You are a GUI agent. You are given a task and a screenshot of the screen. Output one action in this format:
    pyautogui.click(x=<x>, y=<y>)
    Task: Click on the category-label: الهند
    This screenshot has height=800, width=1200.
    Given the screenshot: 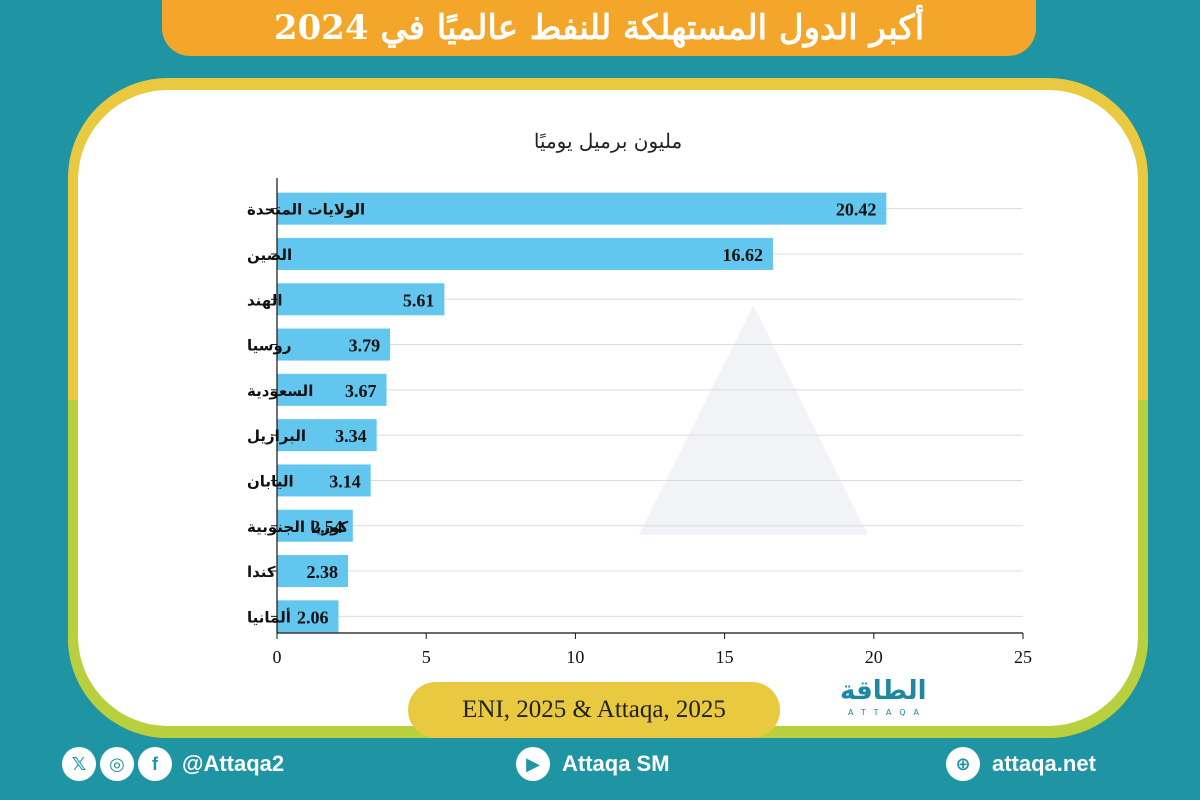 What is the action you would take?
    pyautogui.click(x=264, y=300)
    